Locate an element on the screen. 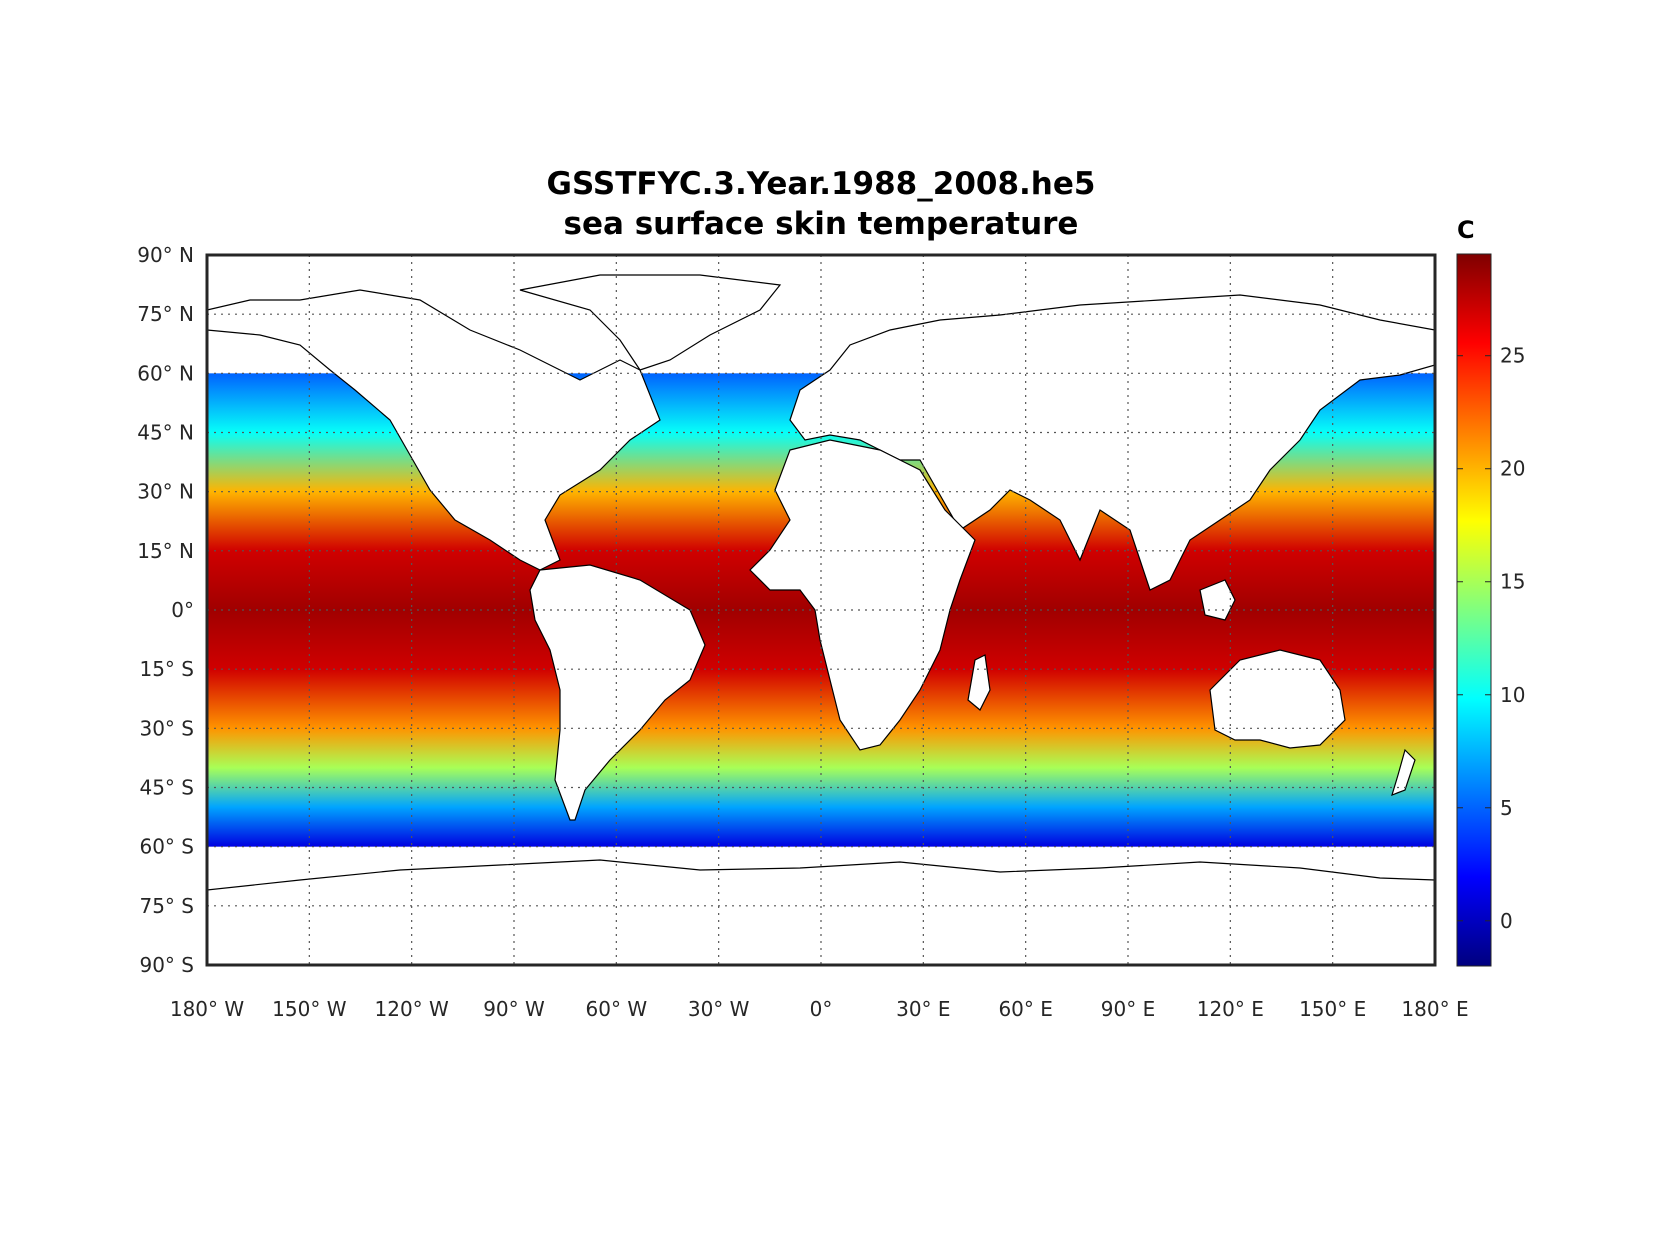 This screenshot has width=1667, height=1250. longitude-tick-label: 180° E is located at coordinates (1434, 1009).